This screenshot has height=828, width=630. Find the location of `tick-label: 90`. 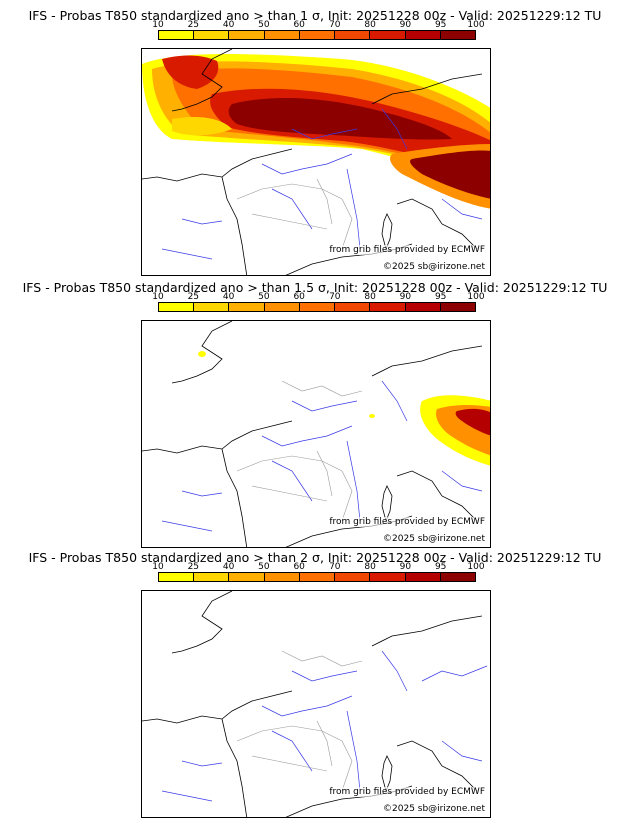

tick-label: 90 is located at coordinates (405, 297).